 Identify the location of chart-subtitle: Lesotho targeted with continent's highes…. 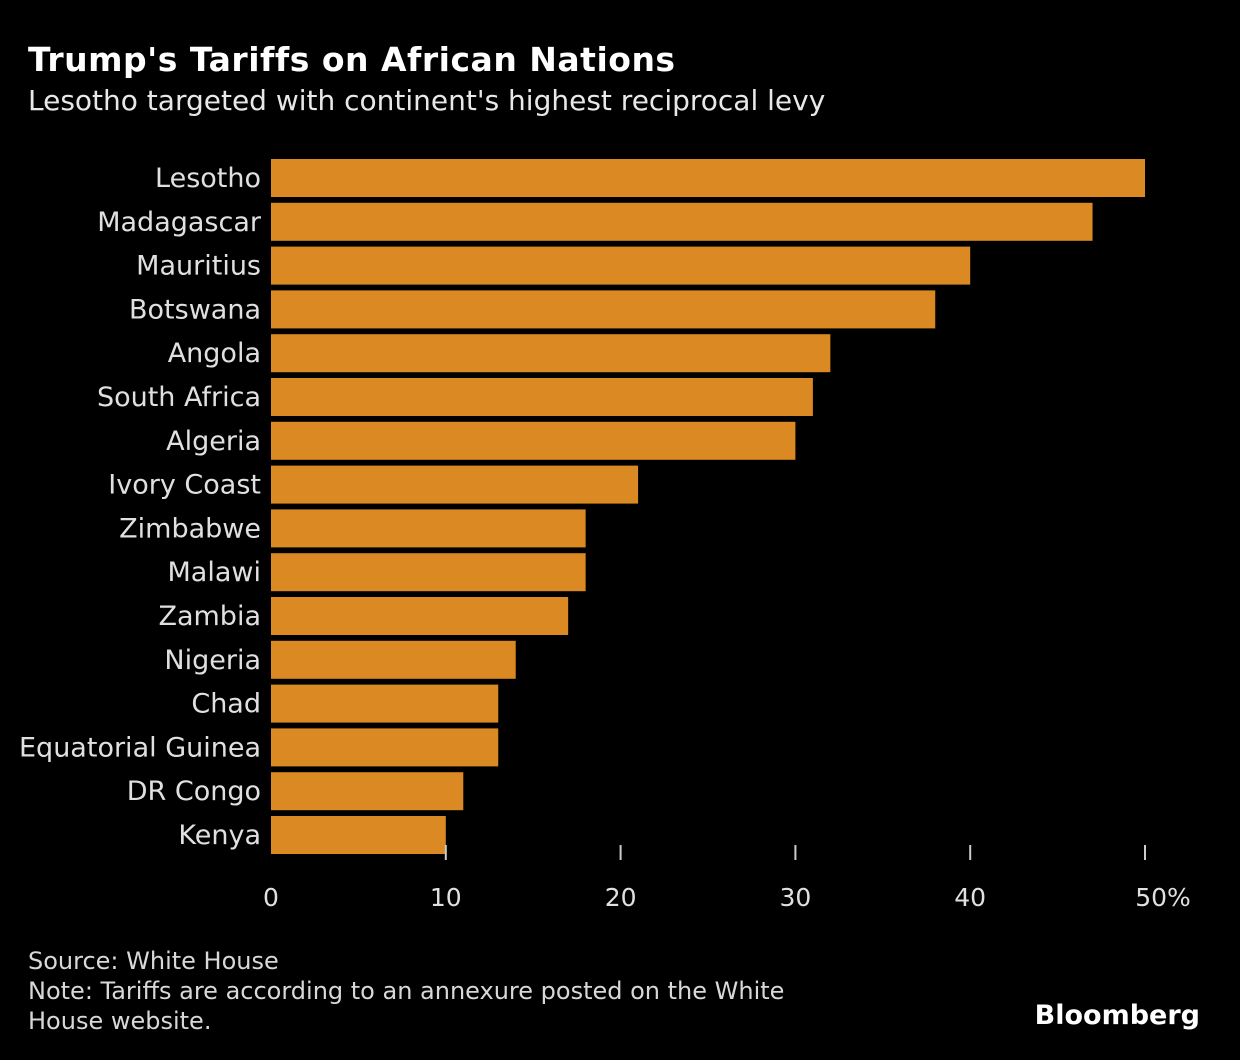
(427, 100).